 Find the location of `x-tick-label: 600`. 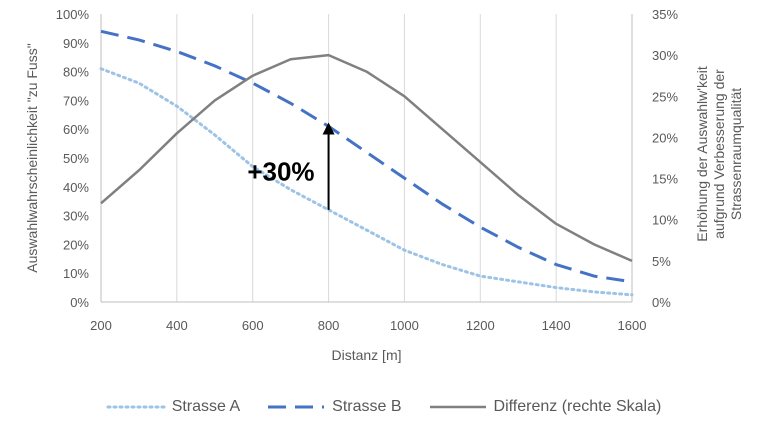

x-tick-label: 600 is located at coordinates (253, 325).